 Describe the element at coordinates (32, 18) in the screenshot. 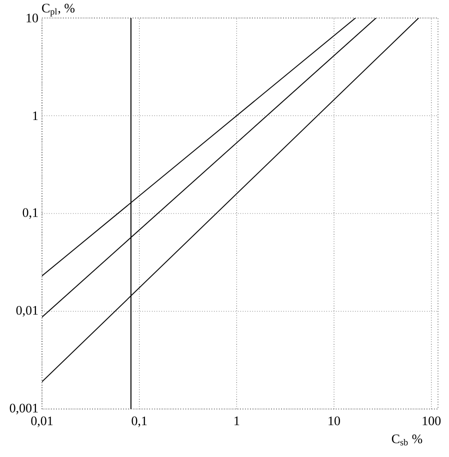

I see `y-tick-label: 10` at that location.